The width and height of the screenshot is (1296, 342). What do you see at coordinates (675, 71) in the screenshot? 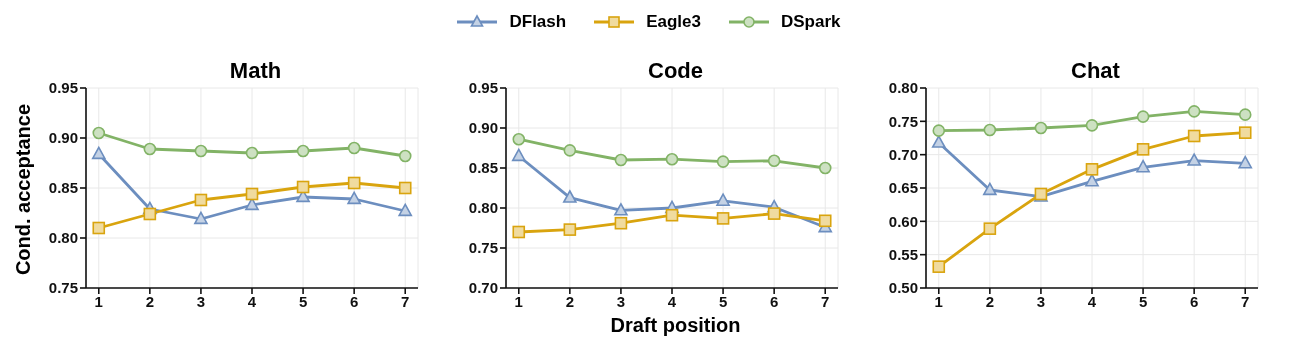
I see `chart-title: Code` at bounding box center [675, 71].